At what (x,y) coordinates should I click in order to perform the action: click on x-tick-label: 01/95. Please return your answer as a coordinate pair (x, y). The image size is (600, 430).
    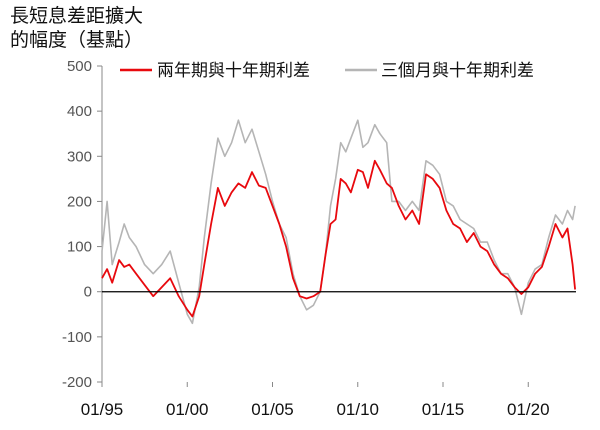
    Looking at the image, I should click on (102, 409).